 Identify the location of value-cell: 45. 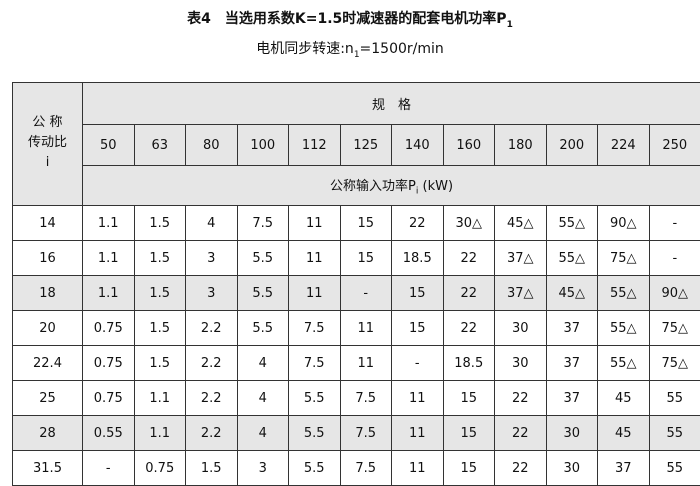
(624, 433).